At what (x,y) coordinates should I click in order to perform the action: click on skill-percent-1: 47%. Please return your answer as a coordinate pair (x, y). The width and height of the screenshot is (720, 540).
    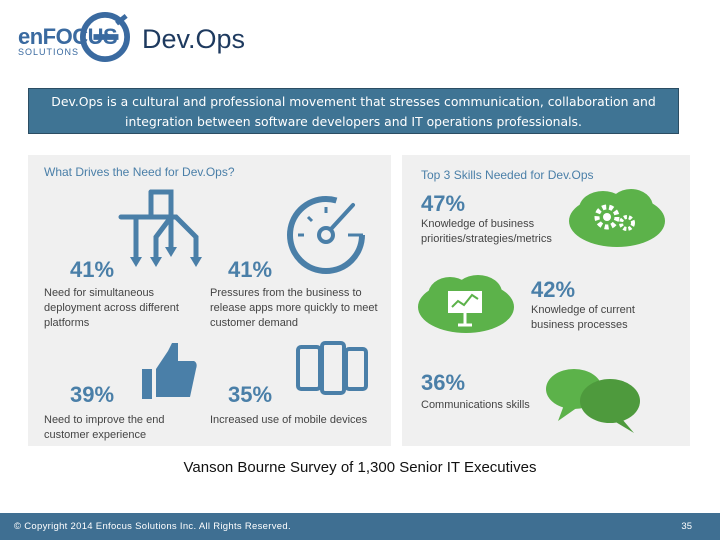
    Looking at the image, I should click on (443, 203).